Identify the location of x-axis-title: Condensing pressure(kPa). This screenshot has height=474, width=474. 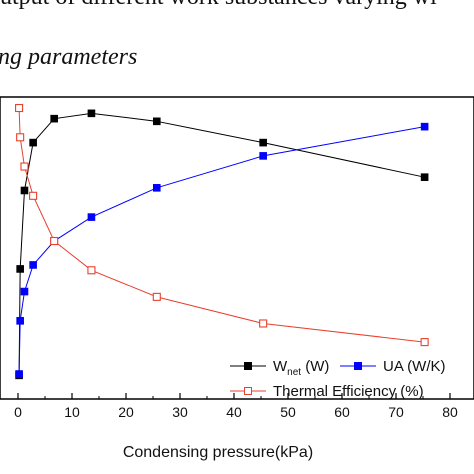
(218, 452).